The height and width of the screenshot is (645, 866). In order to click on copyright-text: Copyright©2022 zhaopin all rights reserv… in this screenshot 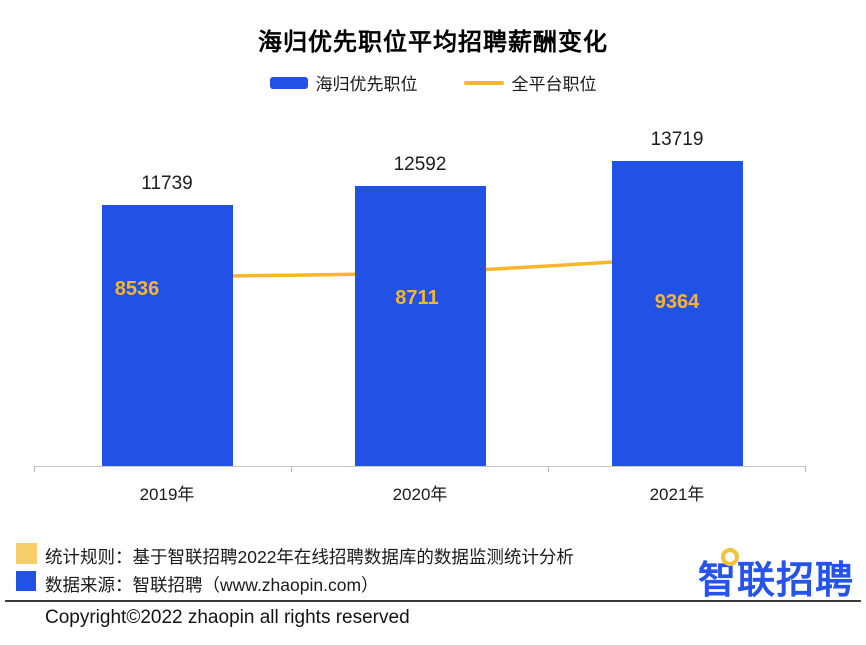, I will do `click(227, 617)`.